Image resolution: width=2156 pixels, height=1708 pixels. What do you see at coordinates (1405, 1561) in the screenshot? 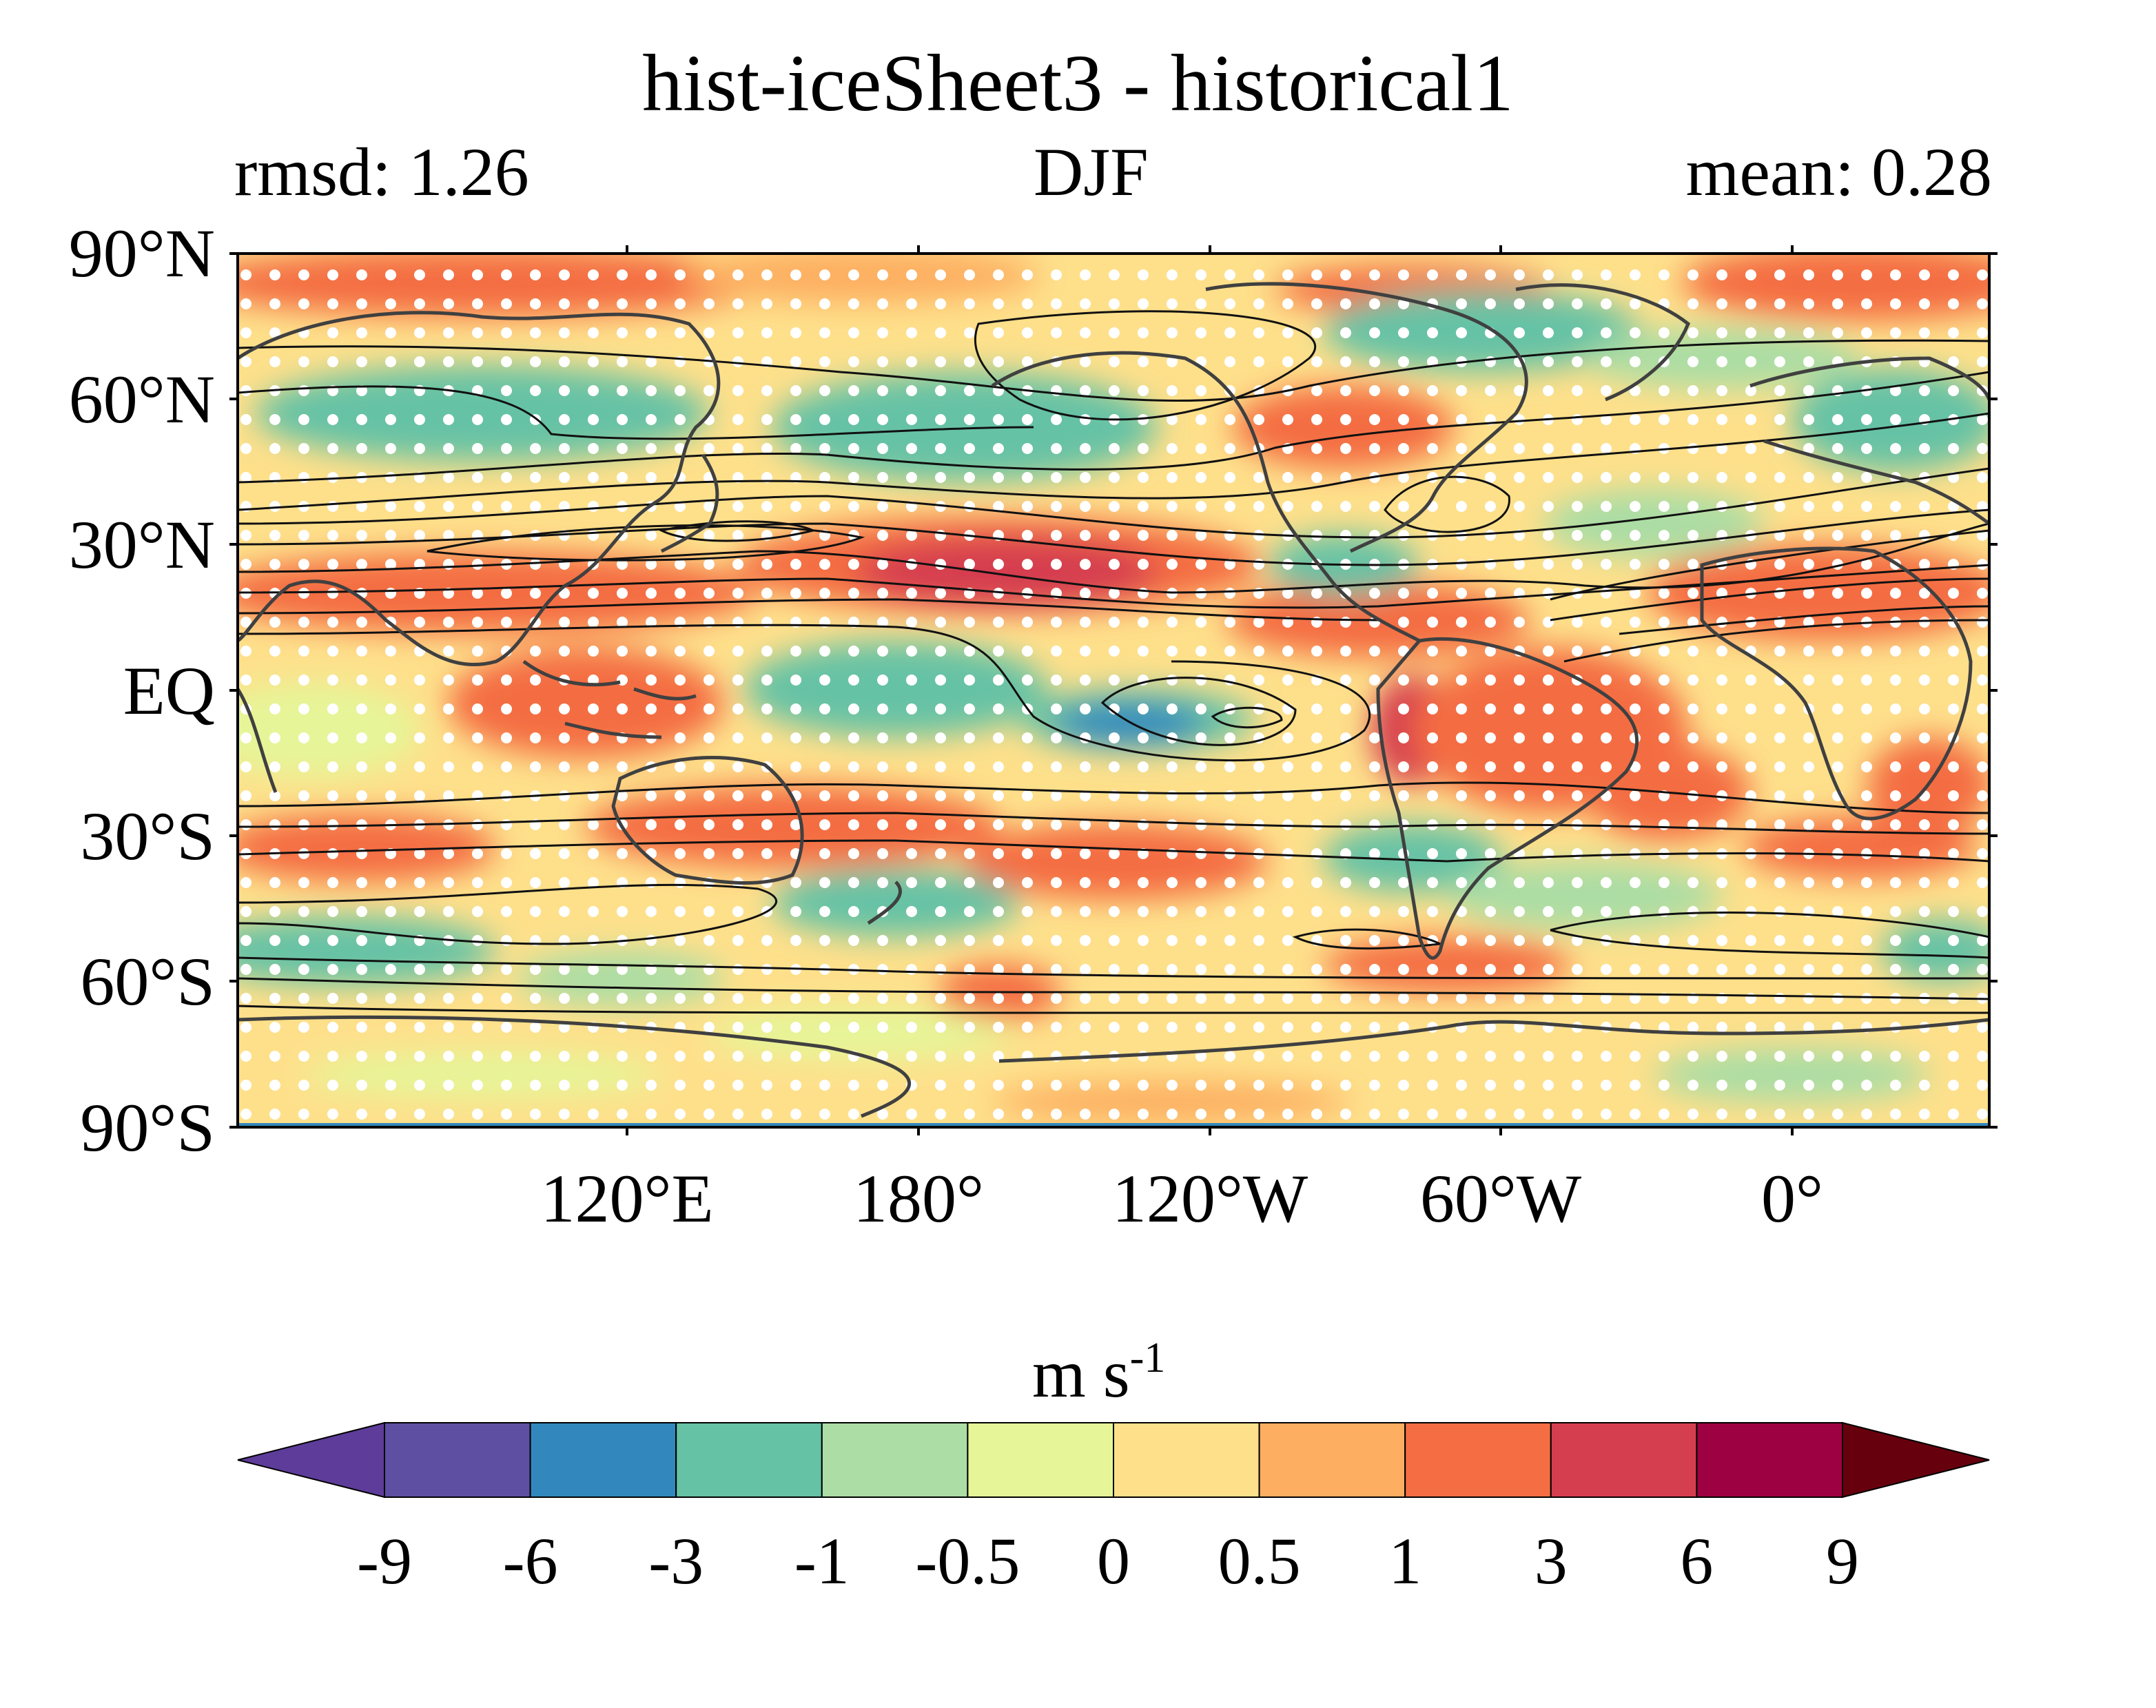
I see `colorbar-tick-label: 1` at bounding box center [1405, 1561].